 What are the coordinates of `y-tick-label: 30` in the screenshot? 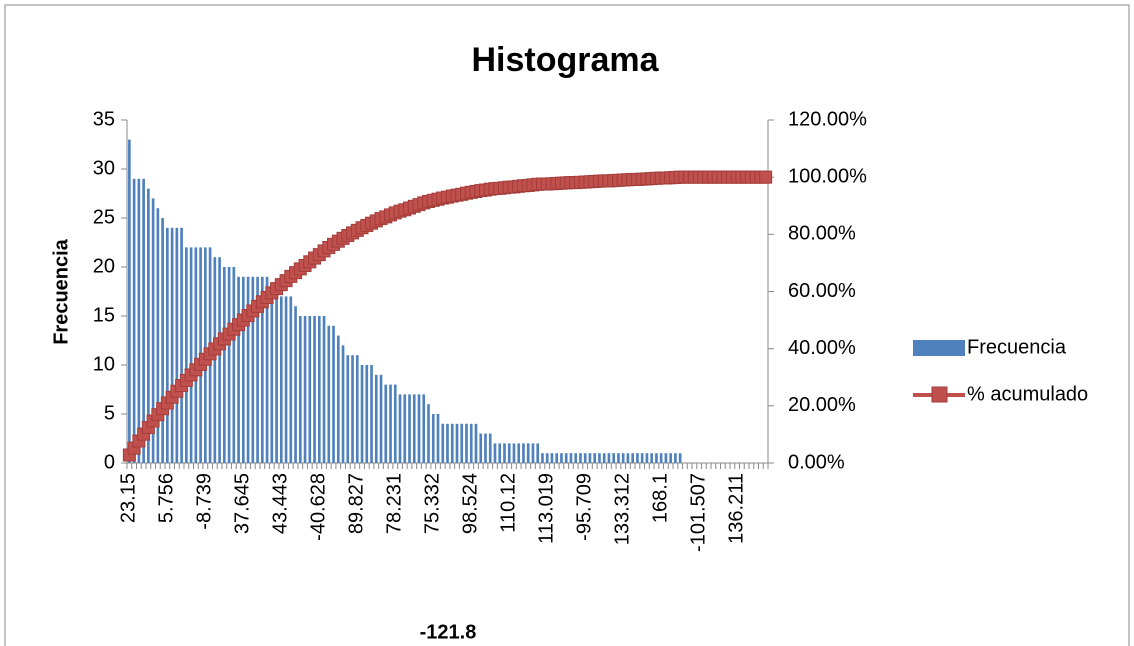 It's located at (104, 168).